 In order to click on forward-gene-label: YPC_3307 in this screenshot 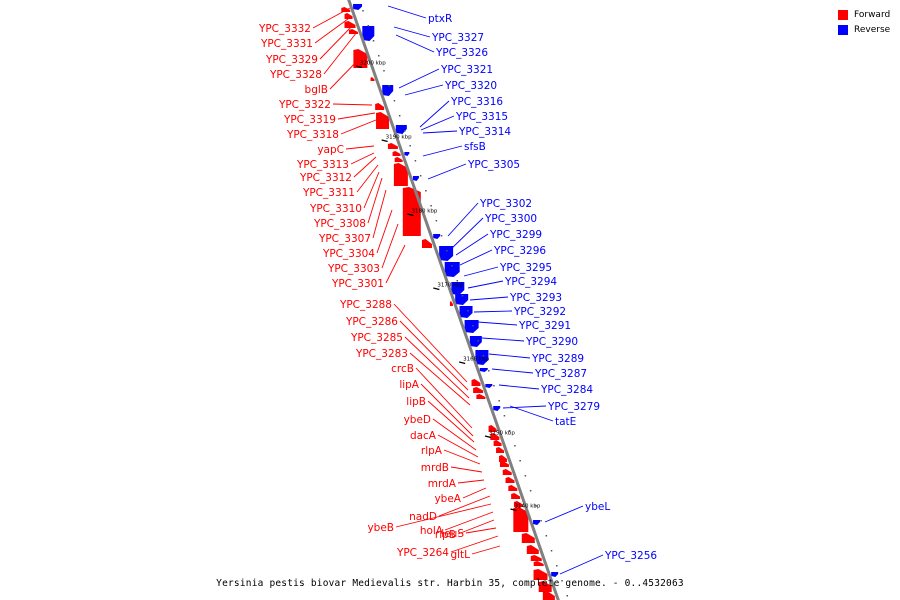, I will do `click(344, 239)`.